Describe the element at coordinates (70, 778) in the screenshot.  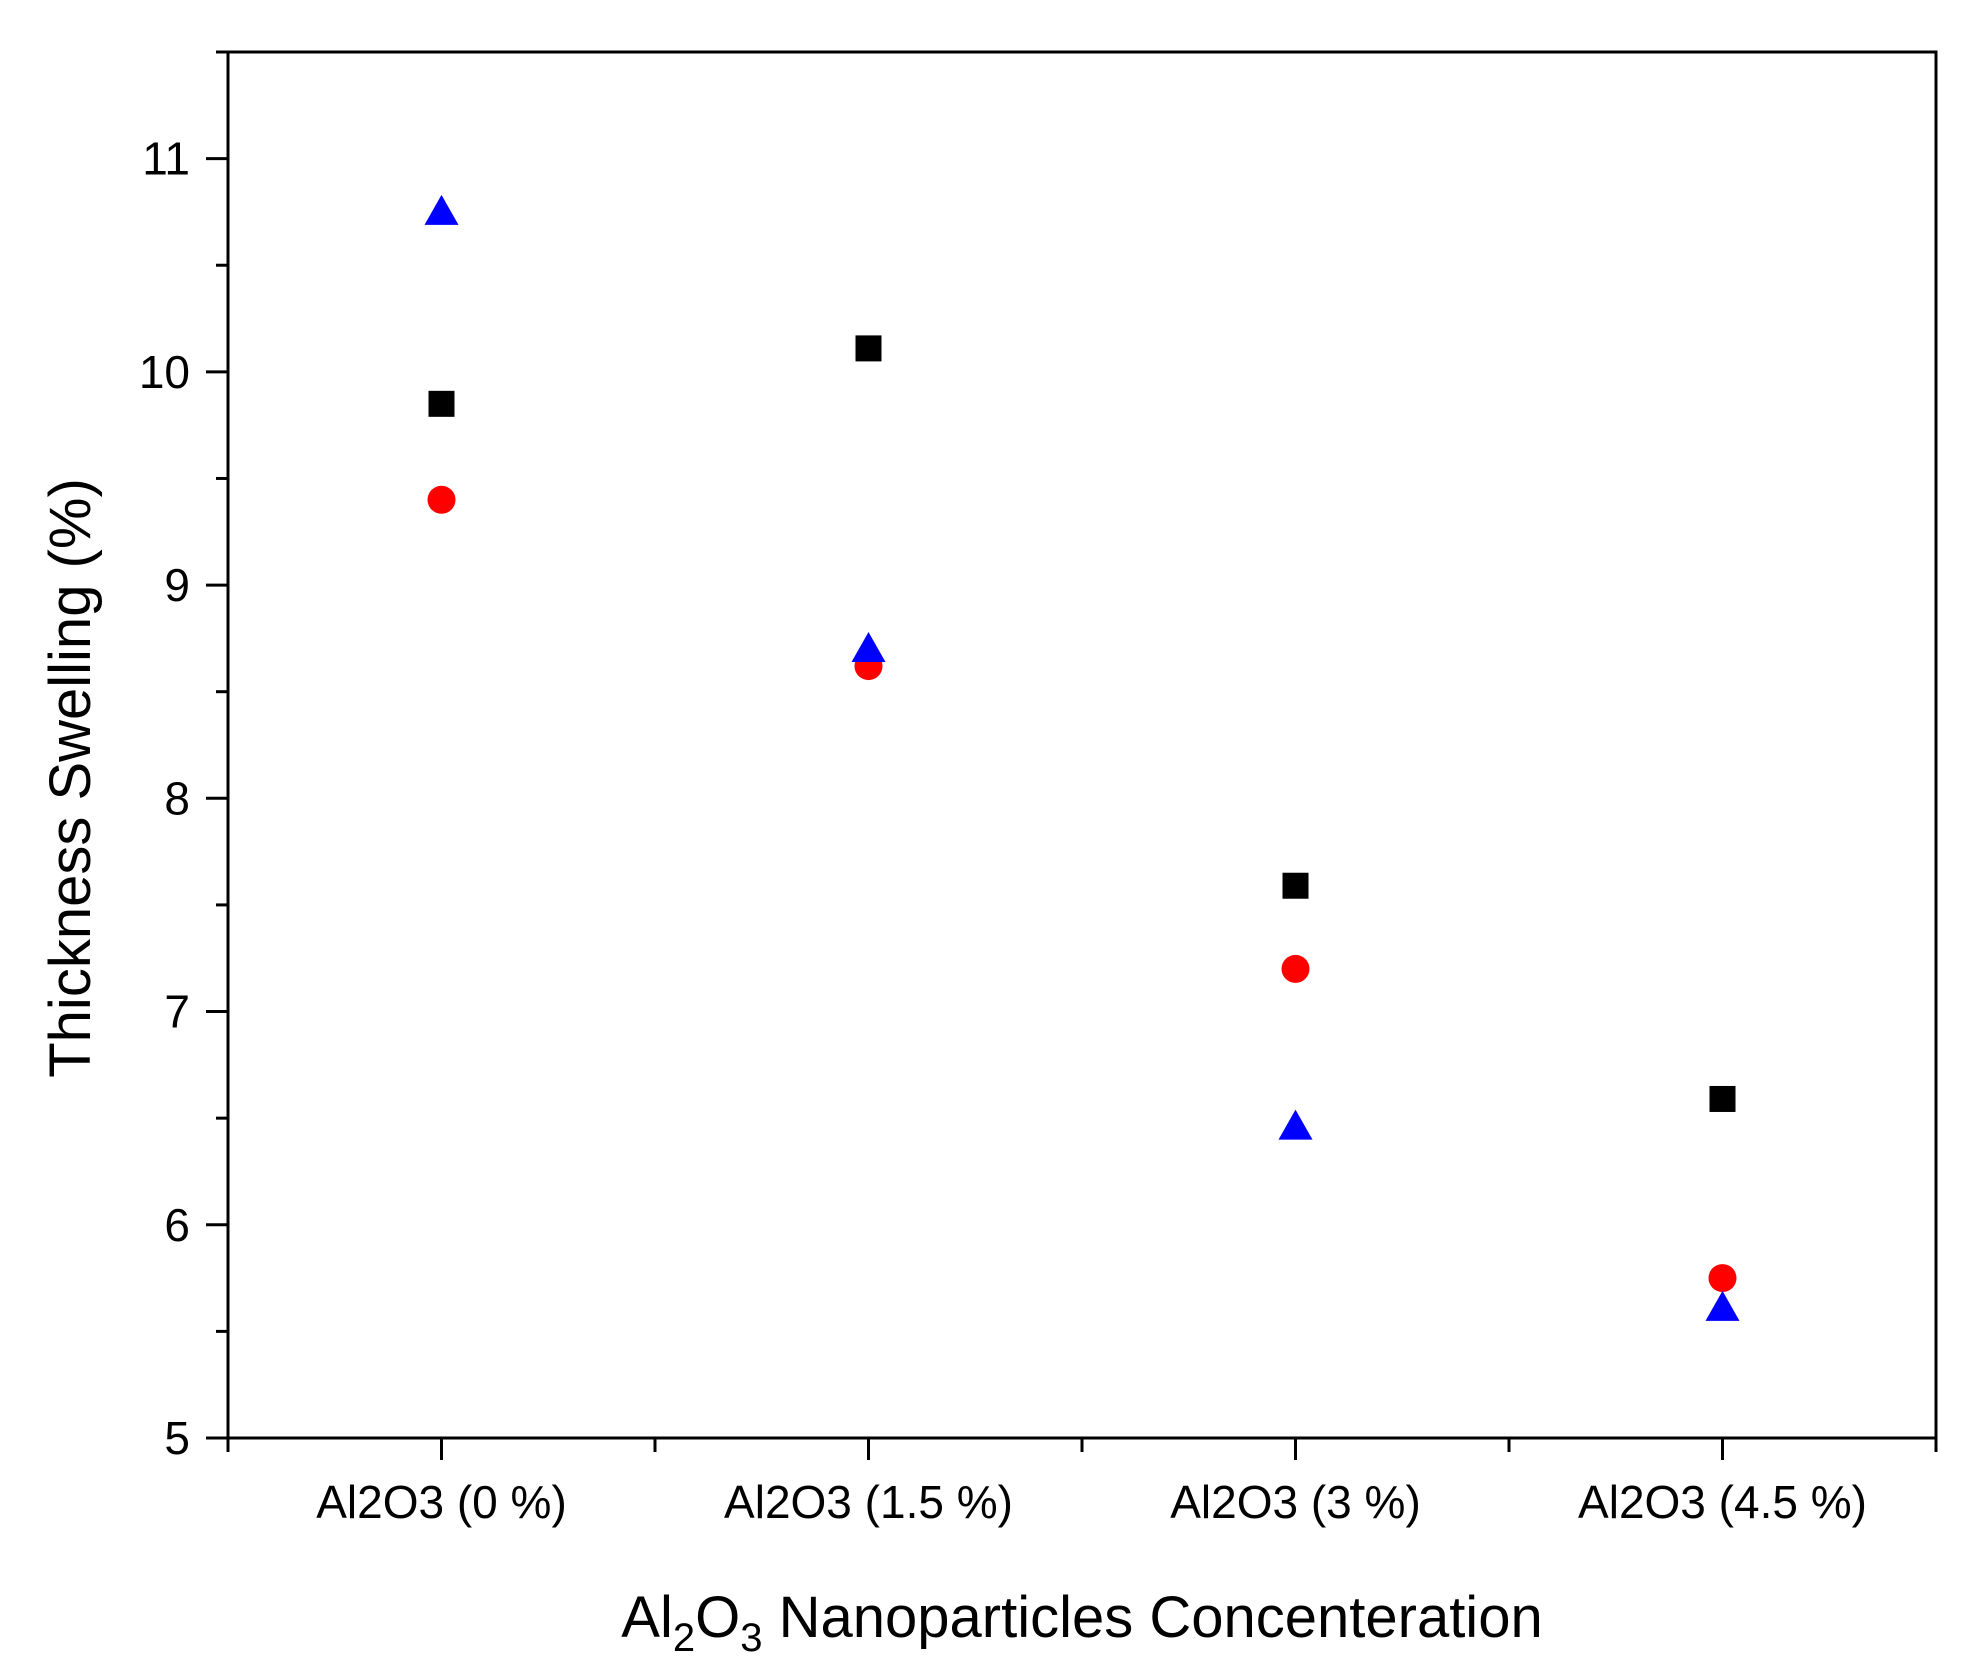
I see `y-axis-title: Thickness Swelling (%)` at that location.